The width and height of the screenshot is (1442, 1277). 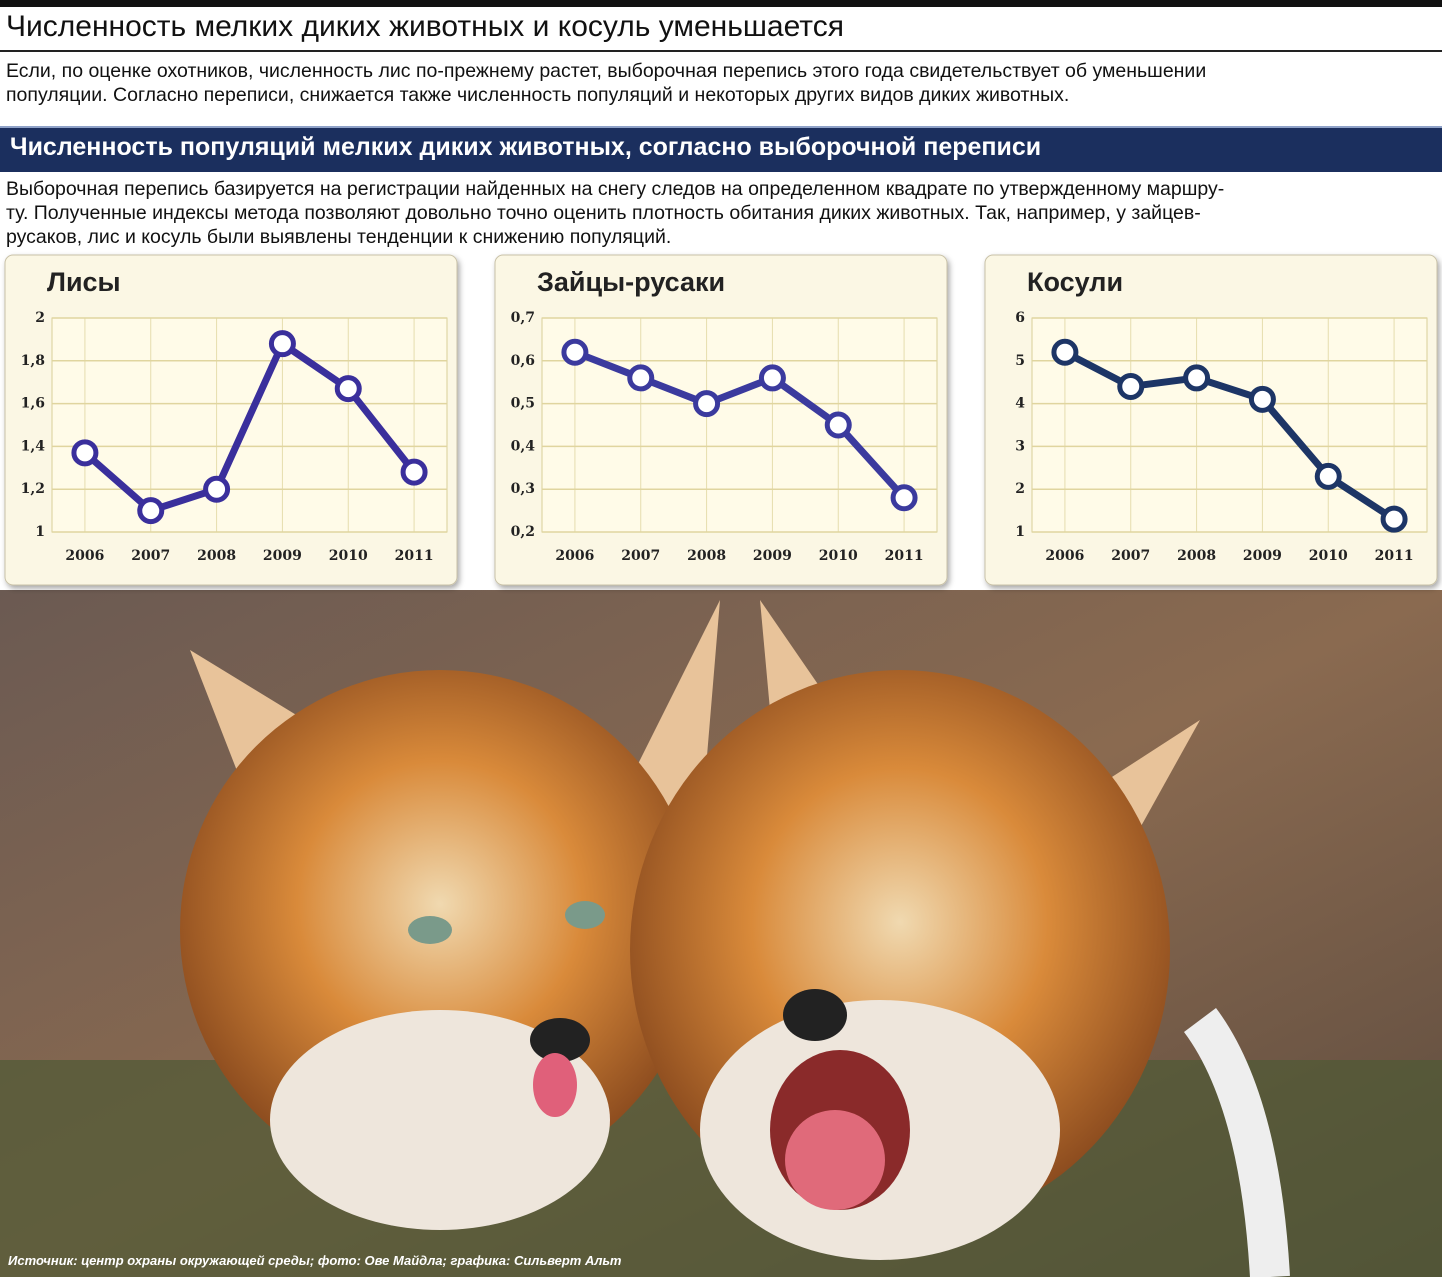 I want to click on y-tick-label: 6, so click(x=1020, y=318).